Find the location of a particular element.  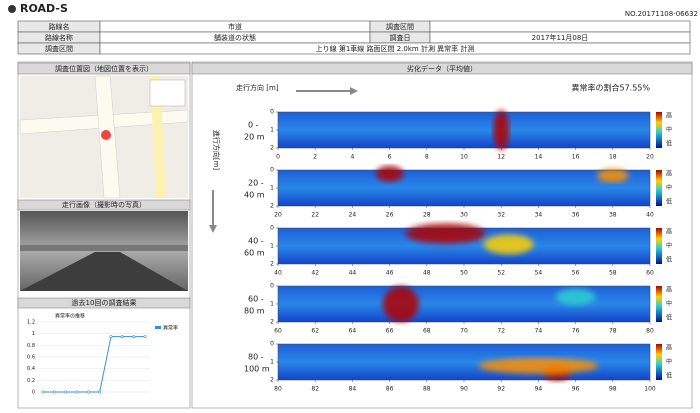

table-text: 路線名称 is located at coordinates (59, 37).